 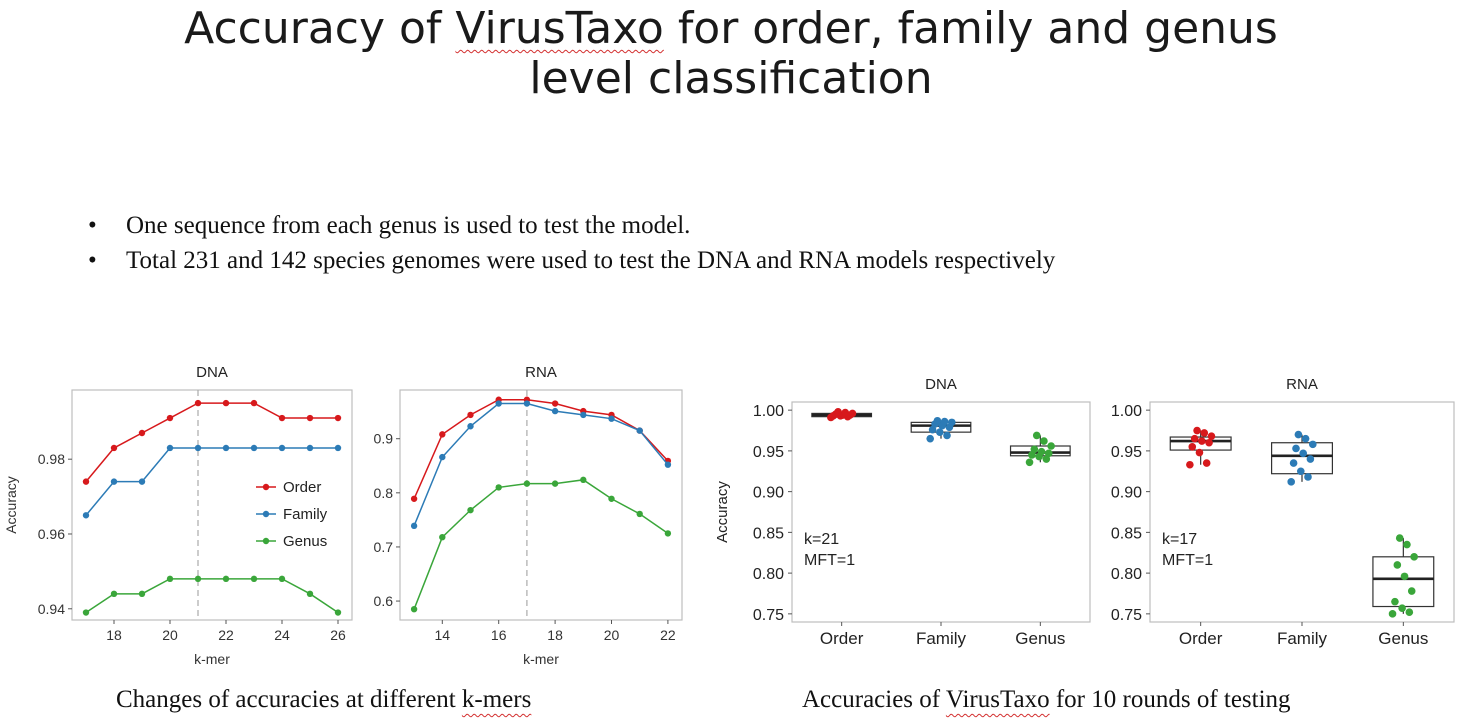 What do you see at coordinates (51, 534) in the screenshot?
I see `y-tick-label: 0.96` at bounding box center [51, 534].